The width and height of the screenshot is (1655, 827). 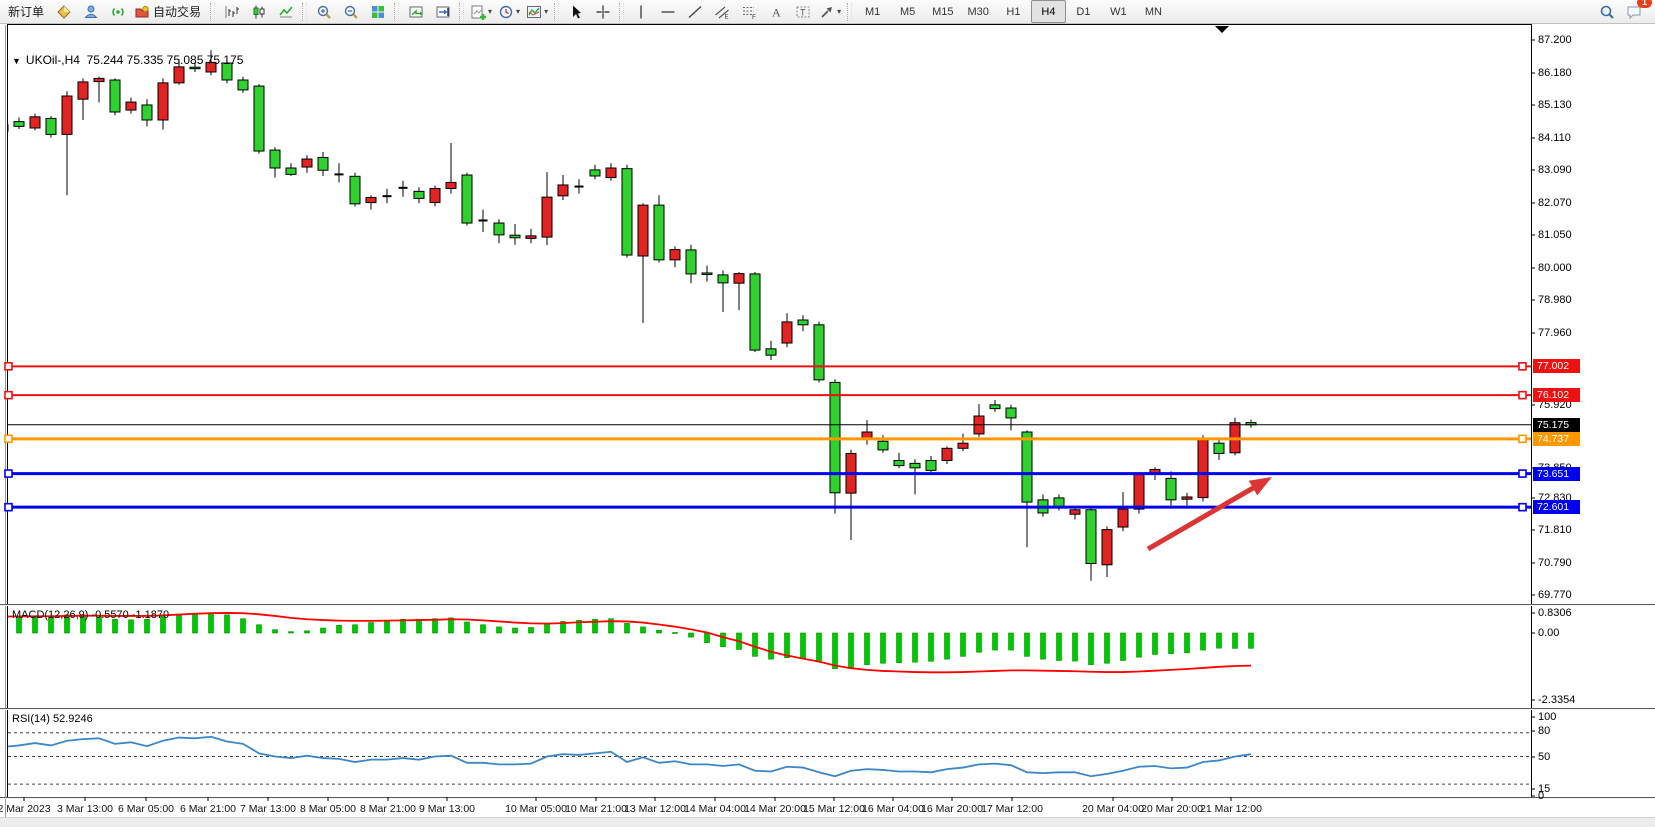 What do you see at coordinates (667, 11) in the screenshot?
I see `horizontal-line-button` at bounding box center [667, 11].